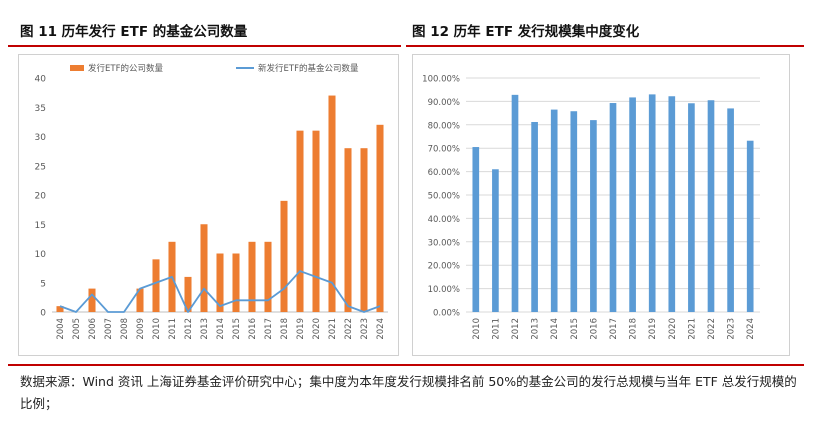 The width and height of the screenshot is (817, 423). I want to click on figure-12-title: 图 12 历年 ETF 发行规模集中度变化, so click(526, 32).